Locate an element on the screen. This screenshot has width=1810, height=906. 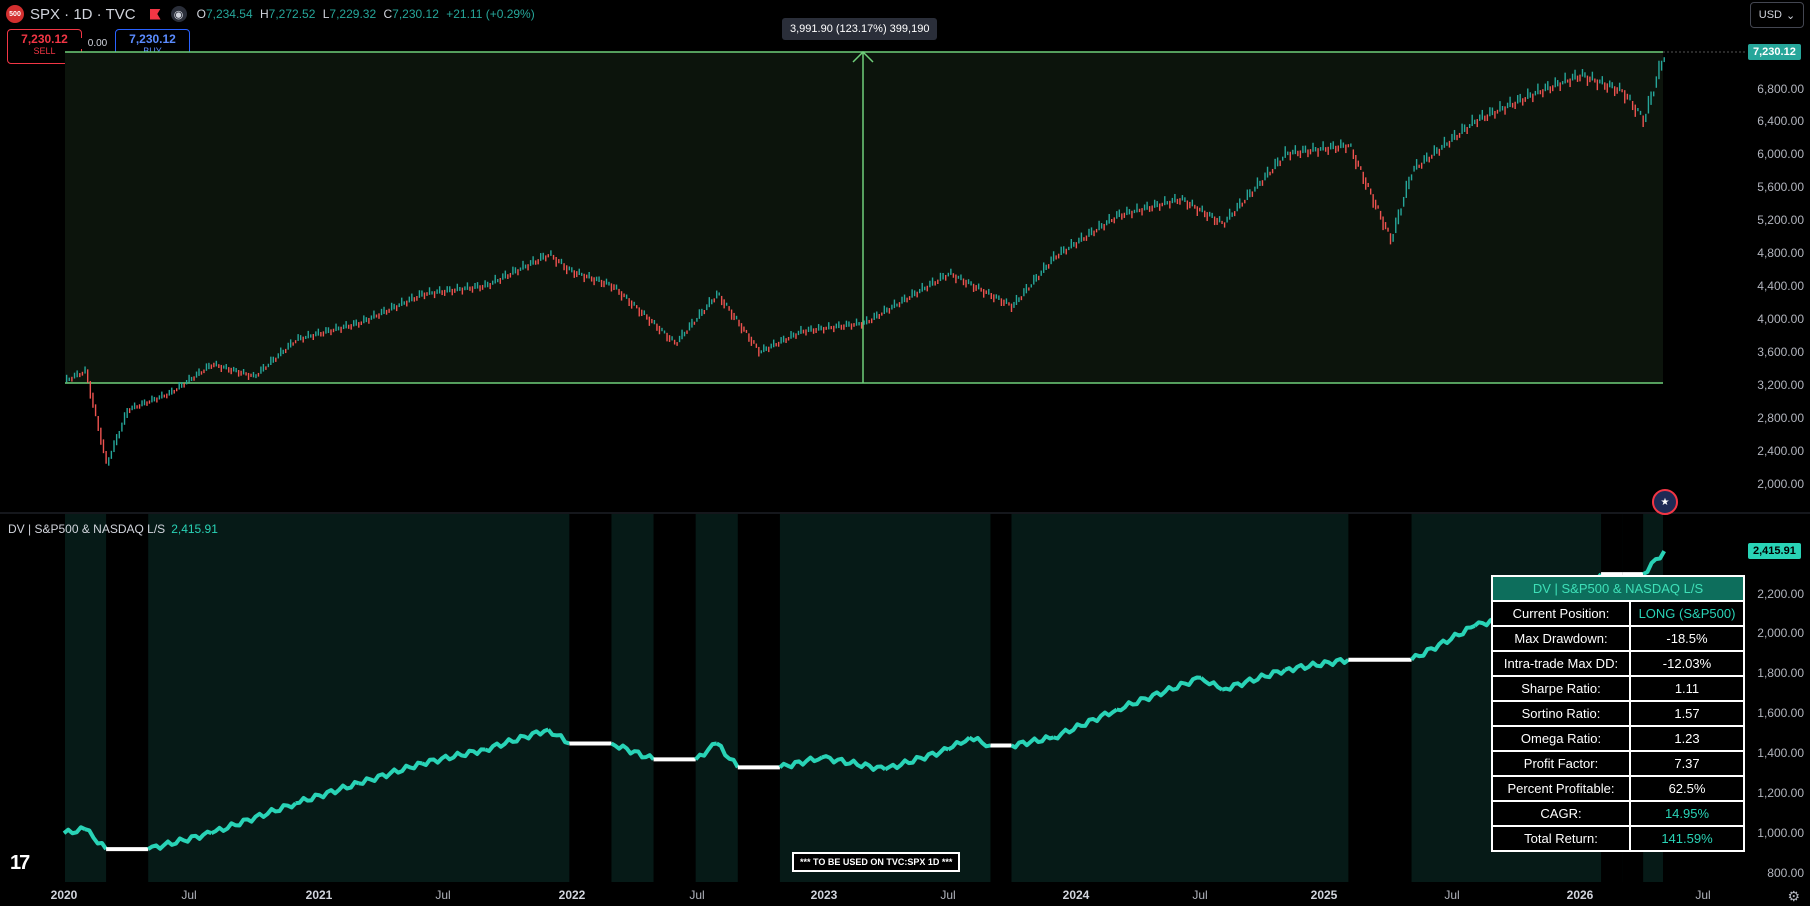
ohlc-change: +21.11 (+0.29%) is located at coordinates (490, 14).